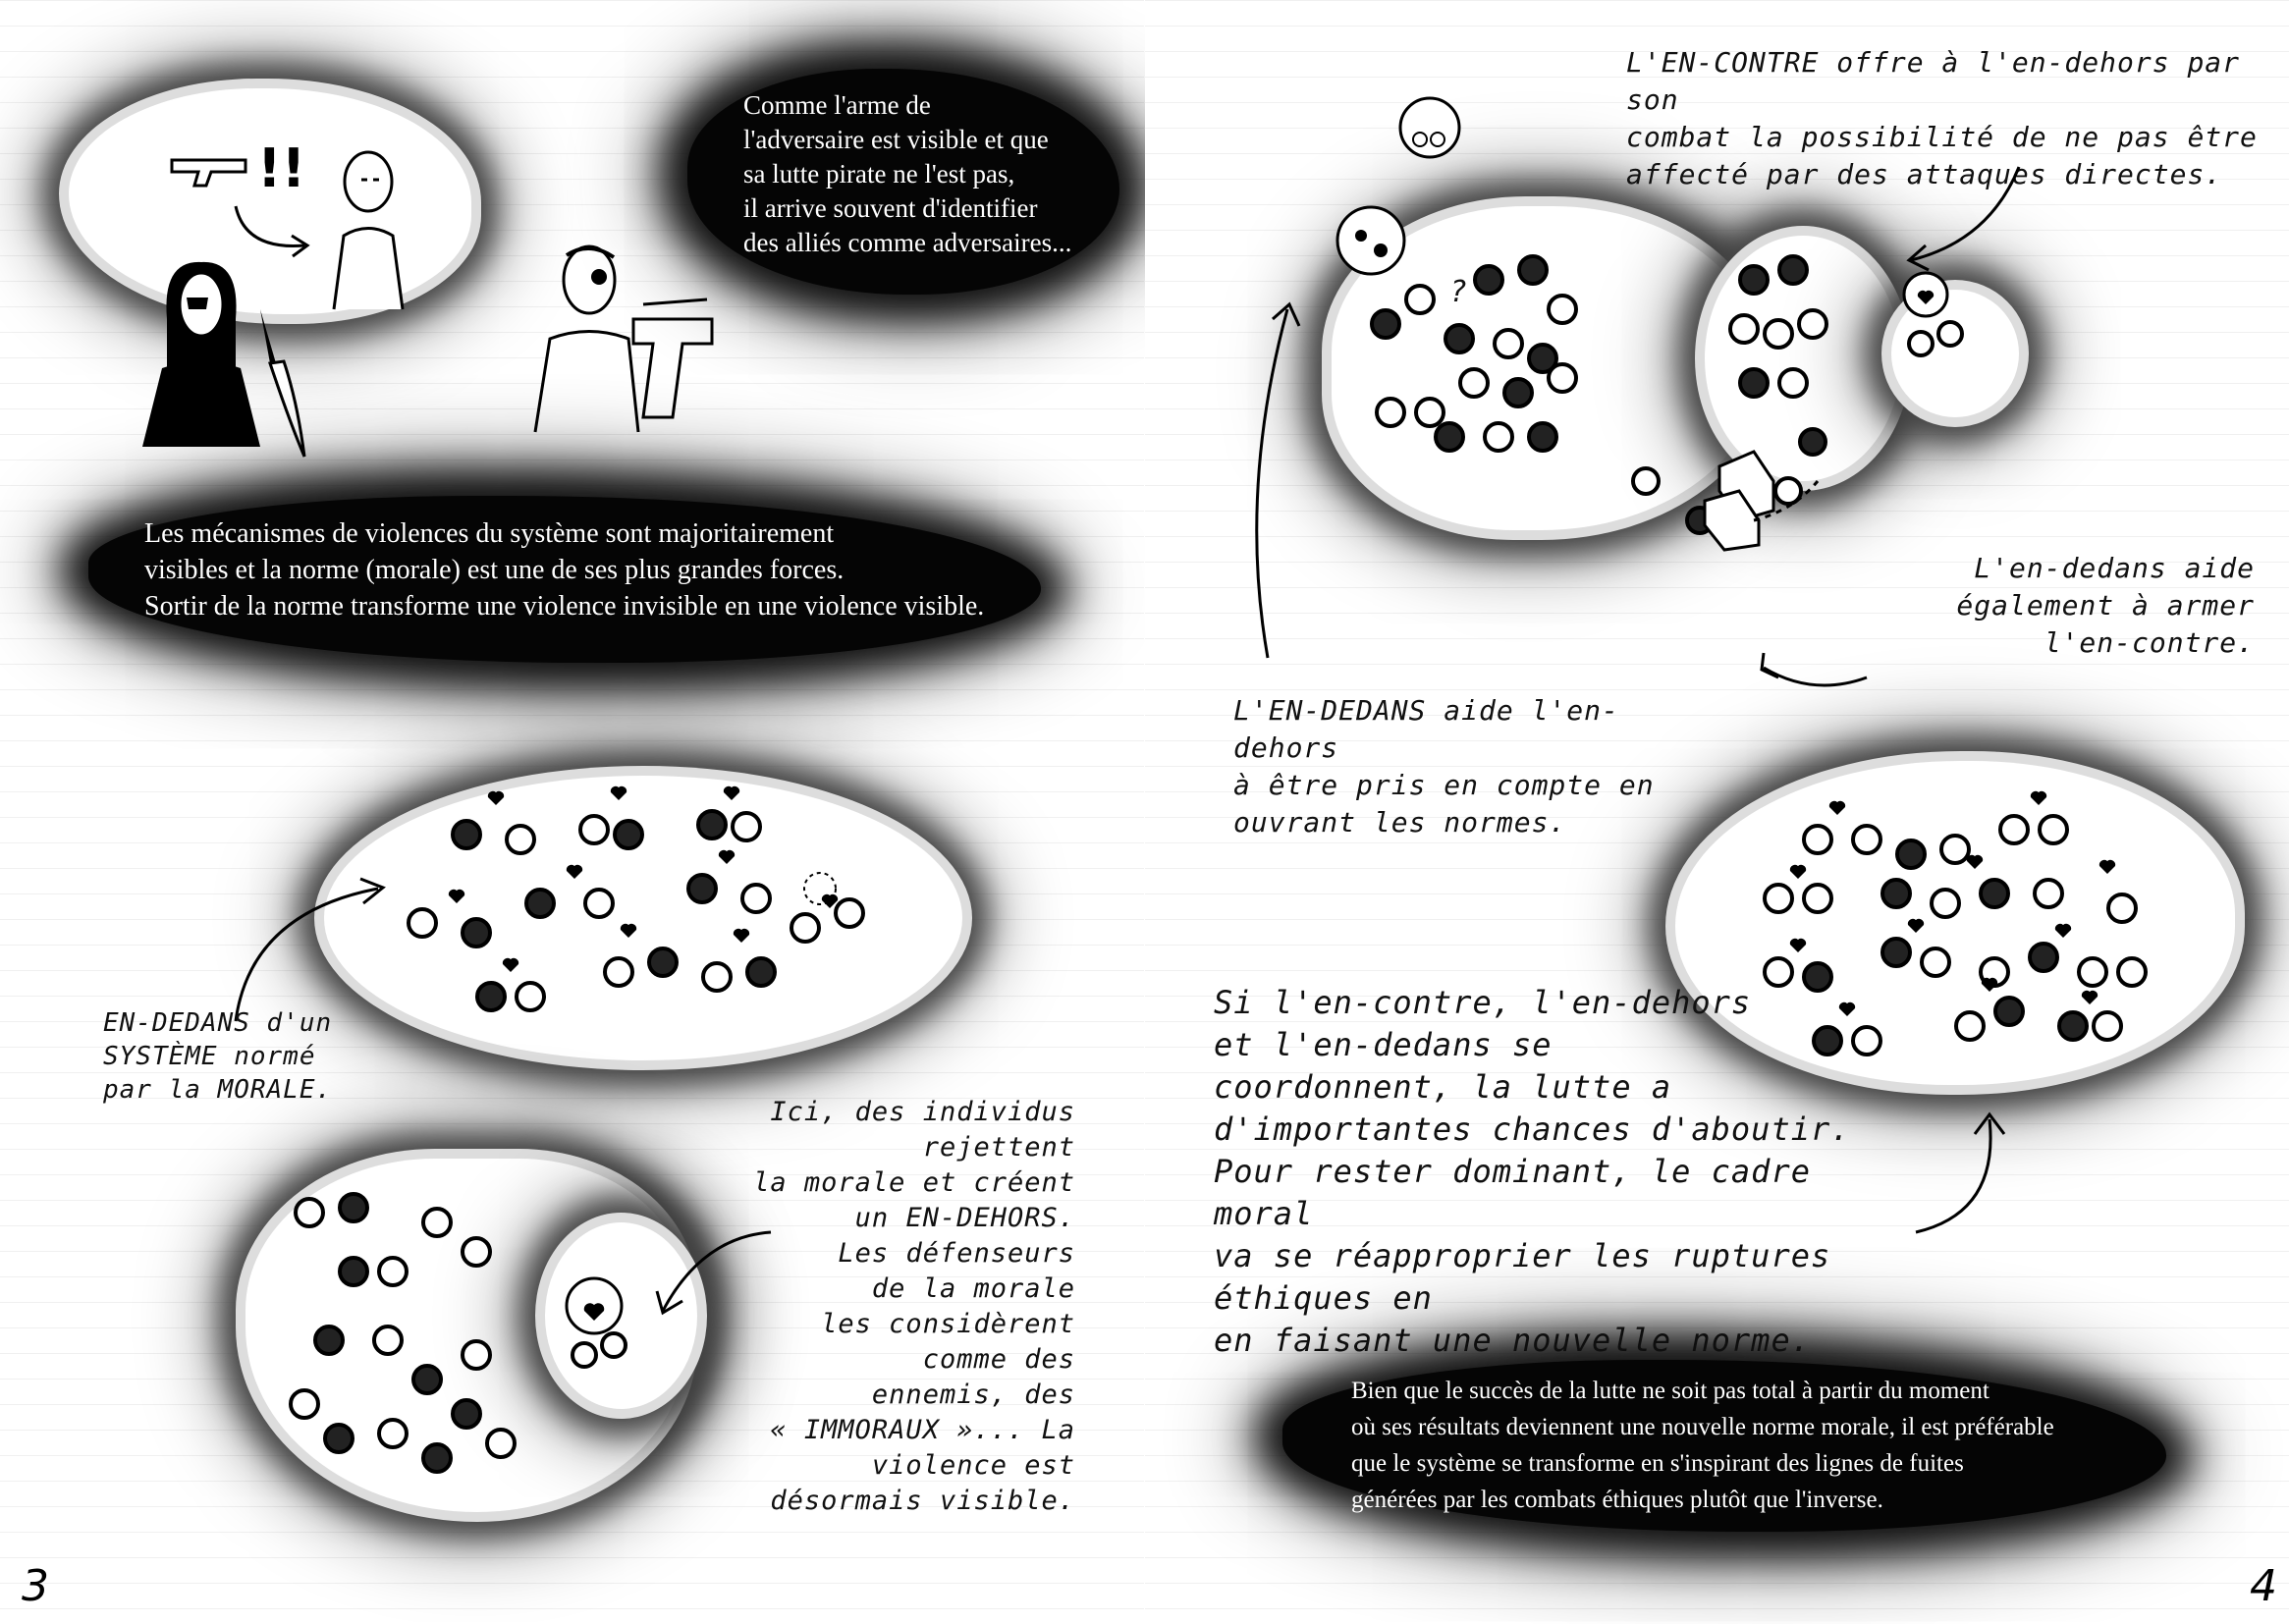 The height and width of the screenshot is (1624, 2289). What do you see at coordinates (1649, 324) in the screenshot?
I see `top-clusters` at bounding box center [1649, 324].